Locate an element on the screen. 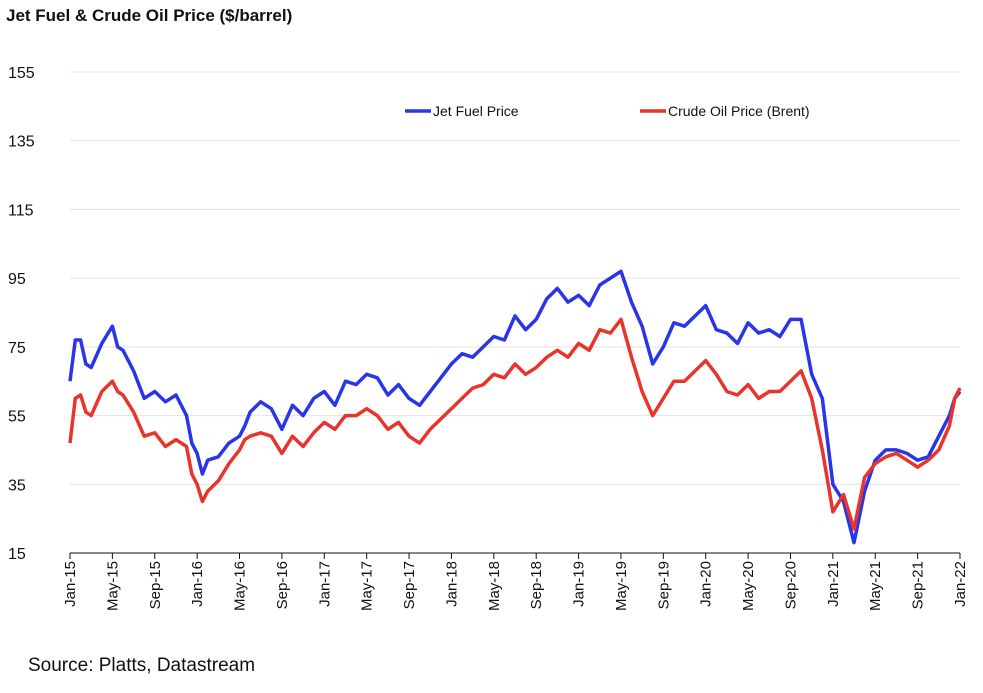 The width and height of the screenshot is (983, 693). x-tick-label: Jan-16 is located at coordinates (197, 584).